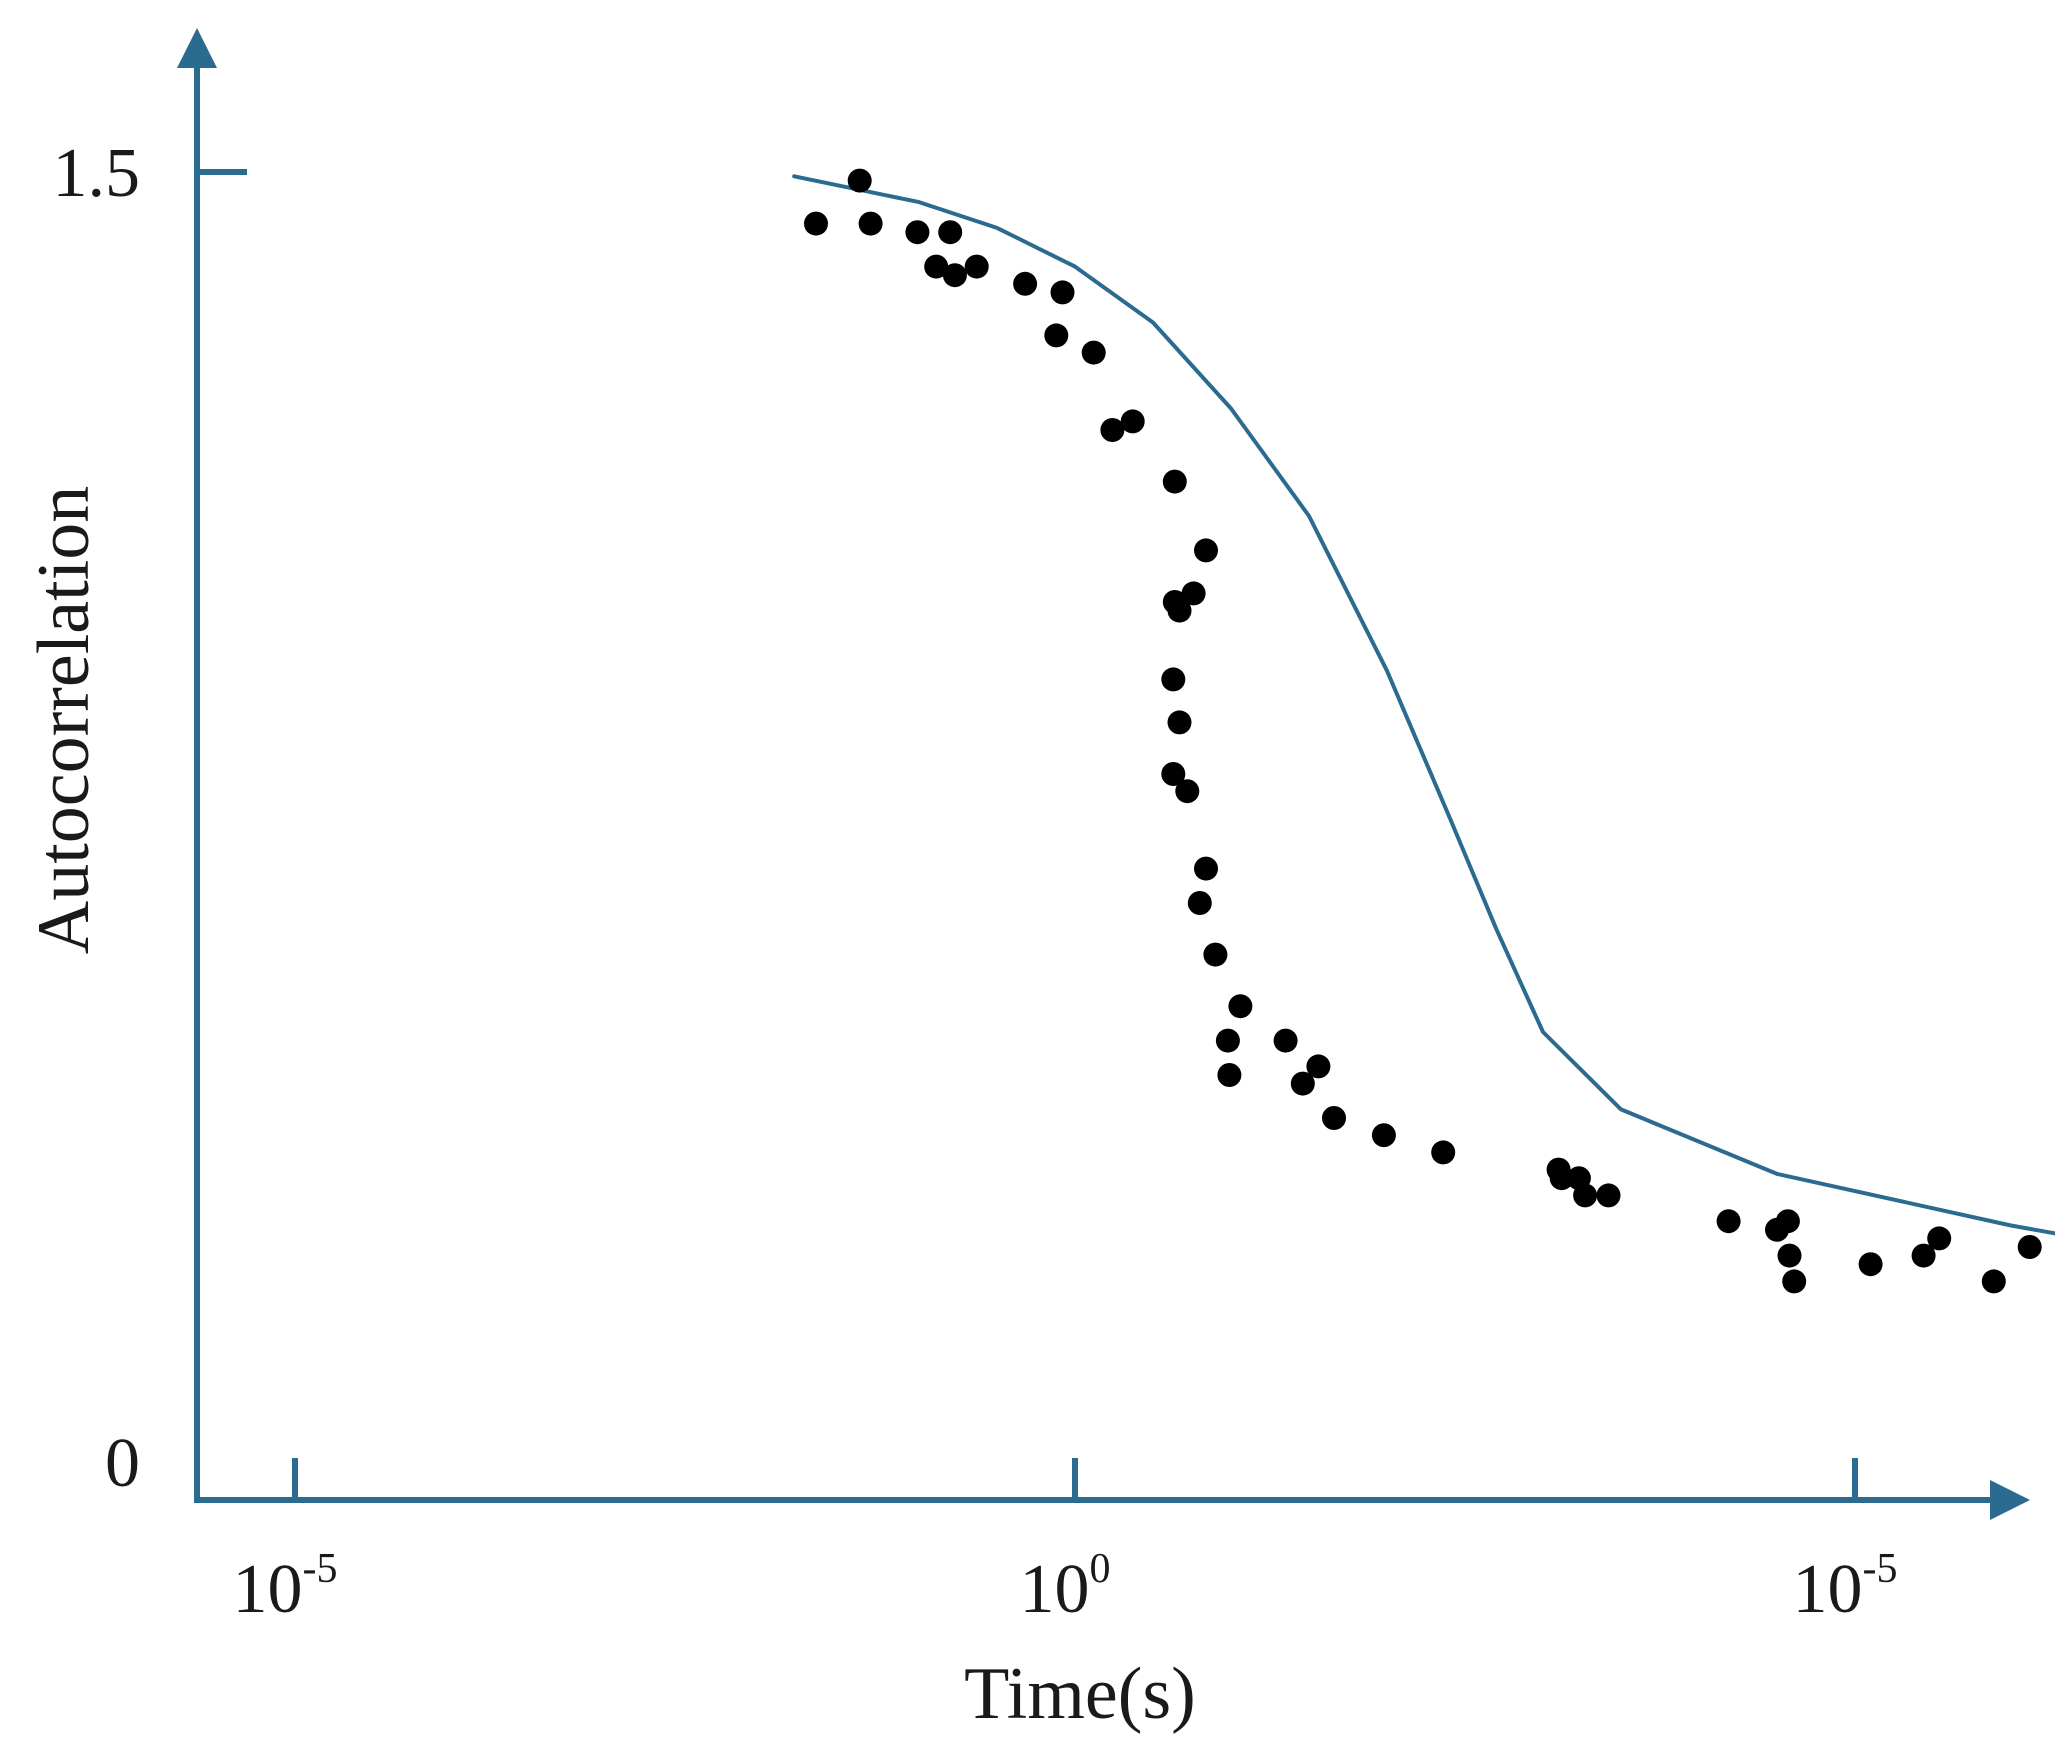  I want to click on x-axis-arrow-icon, so click(2010, 1500).